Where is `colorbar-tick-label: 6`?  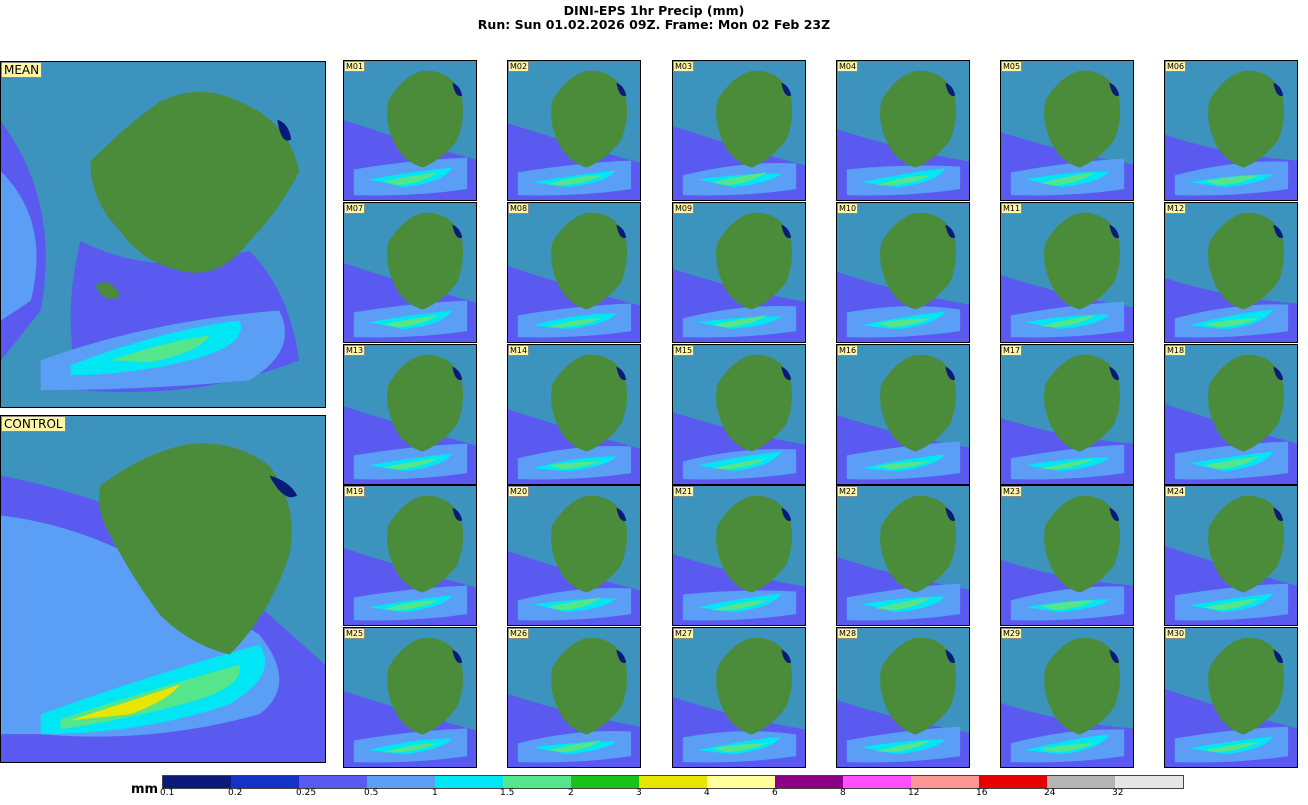
colorbar-tick-label: 6 is located at coordinates (775, 793).